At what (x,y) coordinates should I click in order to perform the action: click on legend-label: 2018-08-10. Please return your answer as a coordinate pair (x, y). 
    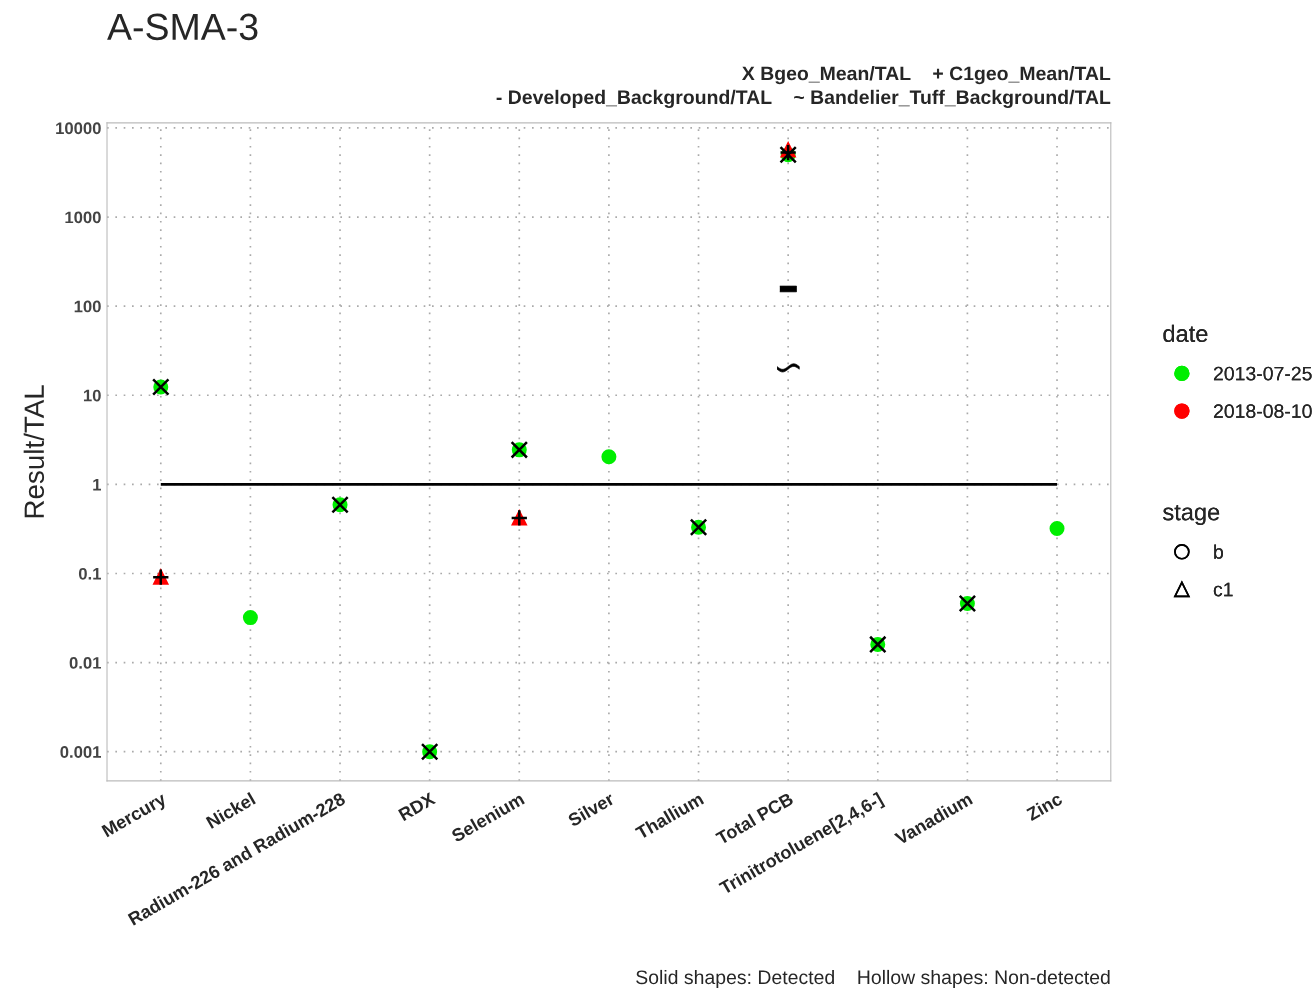
    Looking at the image, I should click on (1262, 411).